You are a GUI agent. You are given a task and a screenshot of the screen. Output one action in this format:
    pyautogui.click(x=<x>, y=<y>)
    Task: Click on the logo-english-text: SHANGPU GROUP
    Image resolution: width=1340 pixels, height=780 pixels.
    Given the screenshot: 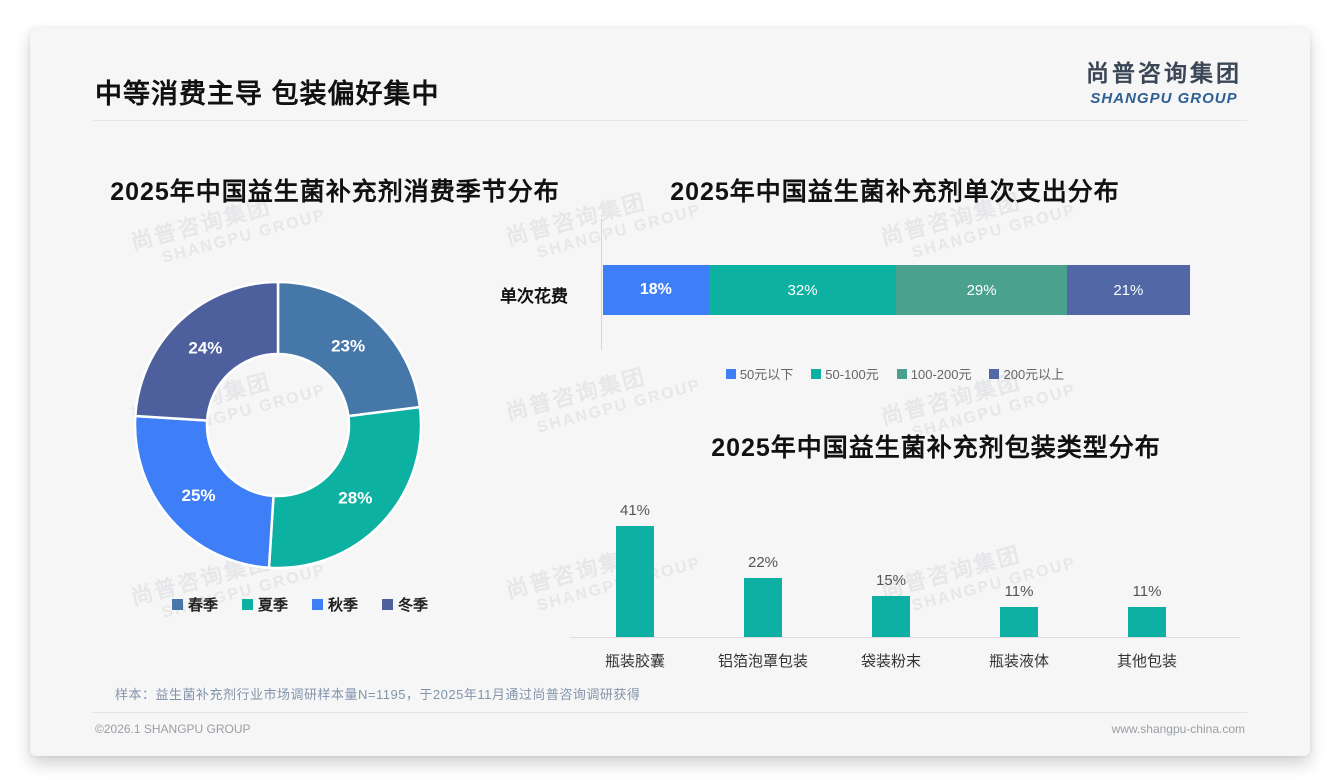 What is the action you would take?
    pyautogui.click(x=1164, y=98)
    